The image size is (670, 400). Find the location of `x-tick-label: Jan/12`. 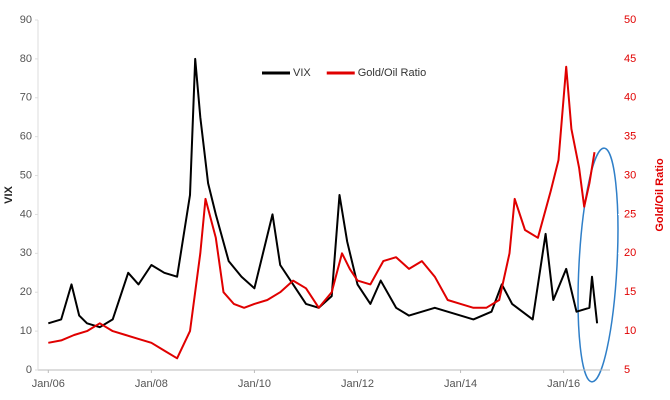

x-tick-label: Jan/12 is located at coordinates (357, 384).